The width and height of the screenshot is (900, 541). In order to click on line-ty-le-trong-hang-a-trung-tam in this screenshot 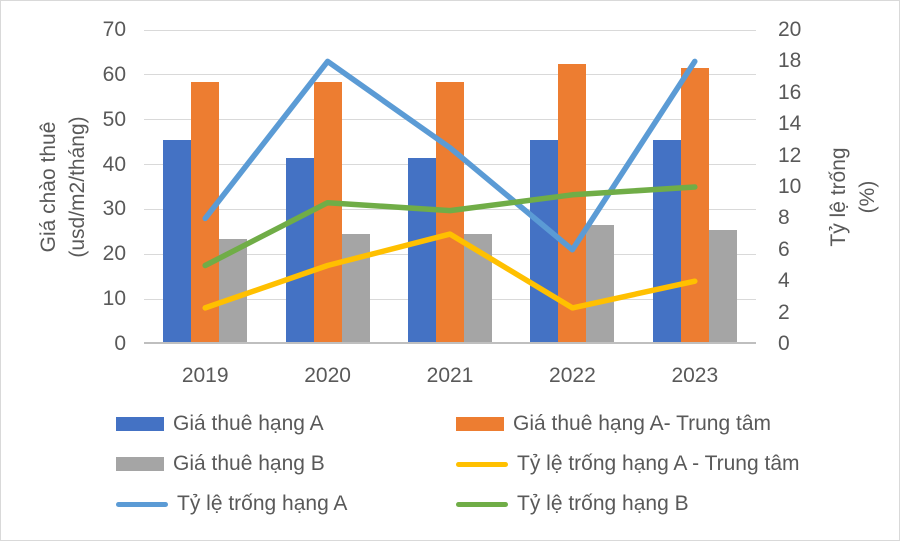, I will do `click(450, 271)`.